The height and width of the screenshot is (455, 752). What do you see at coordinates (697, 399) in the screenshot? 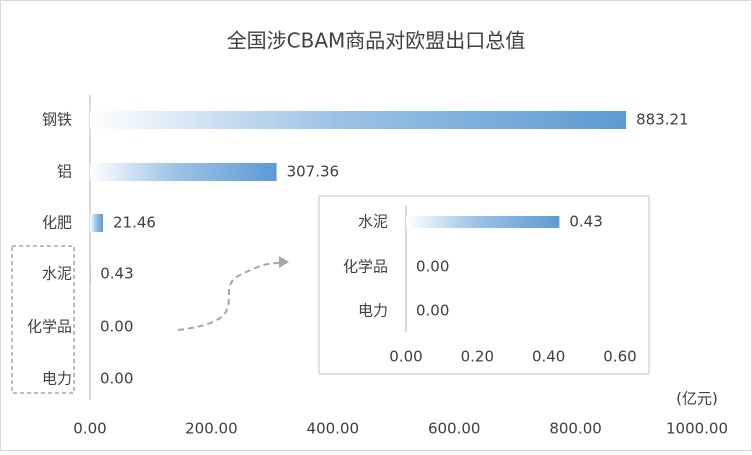
I see `unit-label: (亿元)` at bounding box center [697, 399].